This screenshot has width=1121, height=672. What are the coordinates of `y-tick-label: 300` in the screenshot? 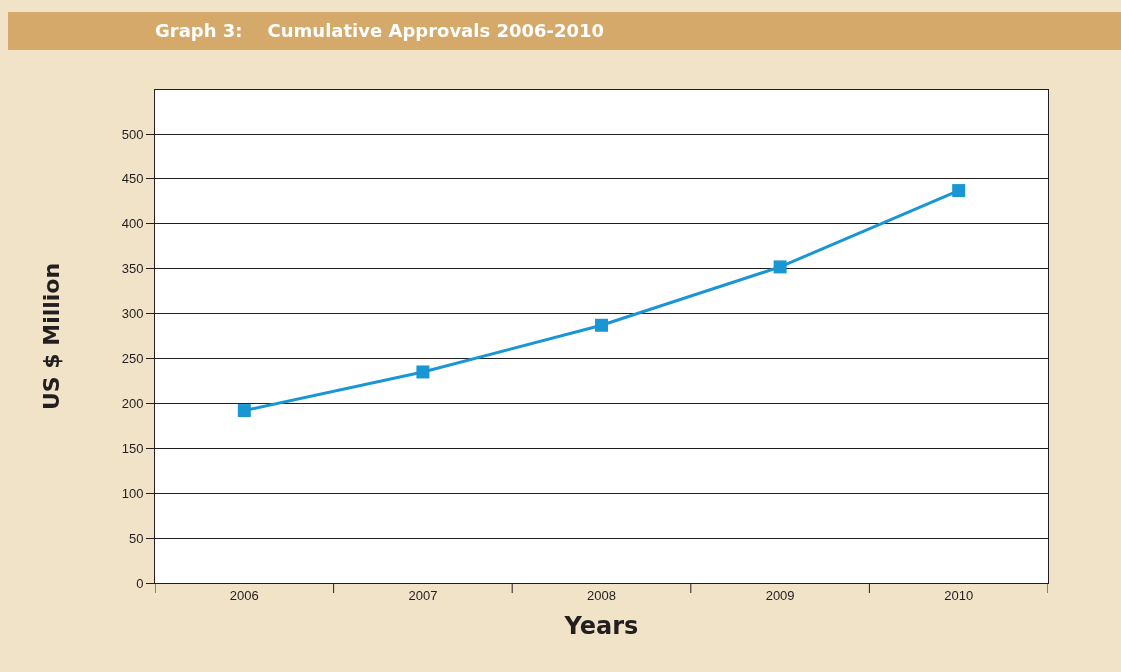 It's located at (132, 314).